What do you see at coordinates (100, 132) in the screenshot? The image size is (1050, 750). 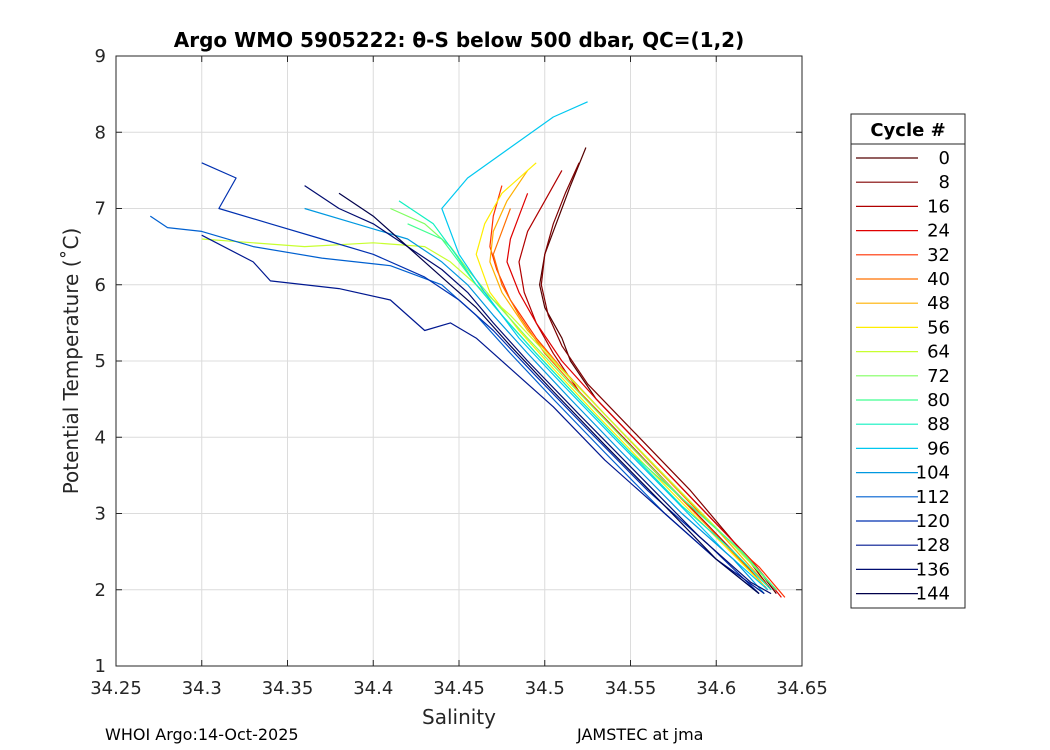 I see `y-tick-label: 8` at bounding box center [100, 132].